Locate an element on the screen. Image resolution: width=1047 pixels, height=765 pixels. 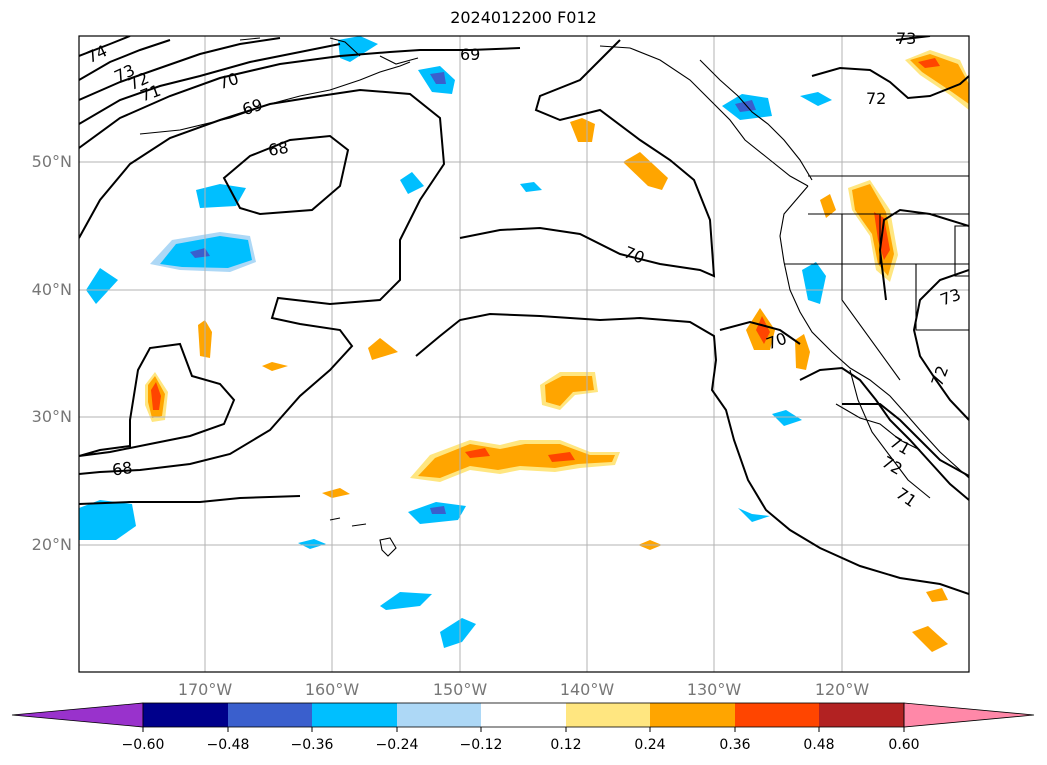
contour-69-mid is located at coordinates (587, 158).